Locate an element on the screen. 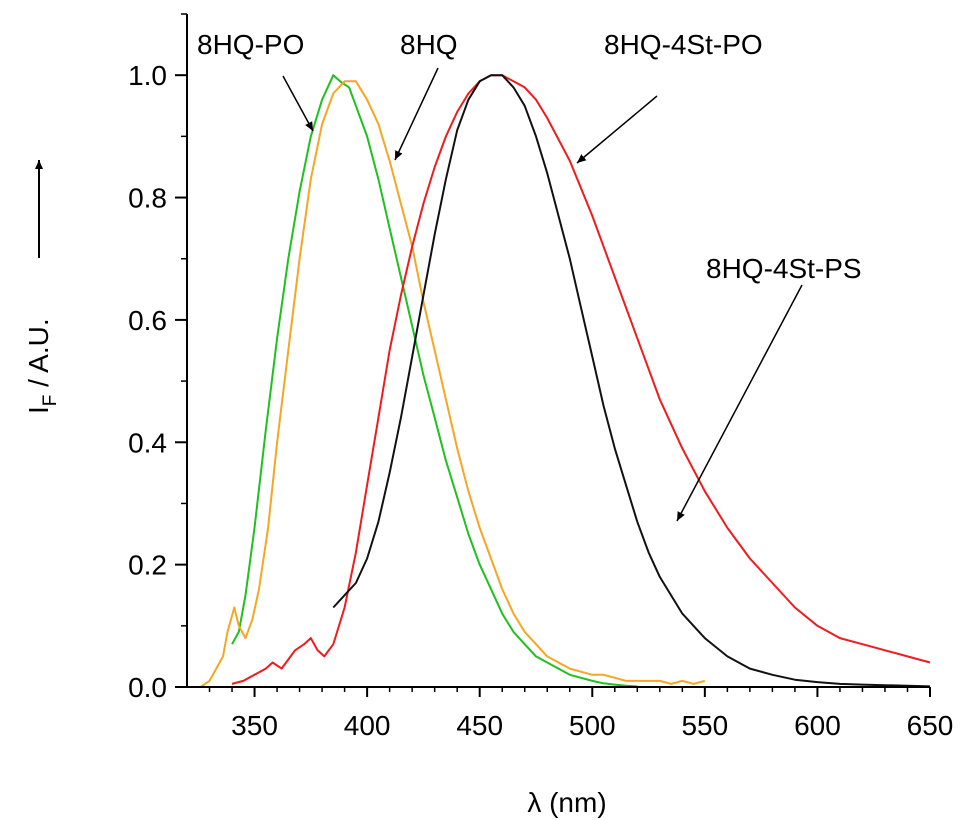 This screenshot has height=820, width=962. annotation-8hq-label: 8HQ is located at coordinates (429, 44).